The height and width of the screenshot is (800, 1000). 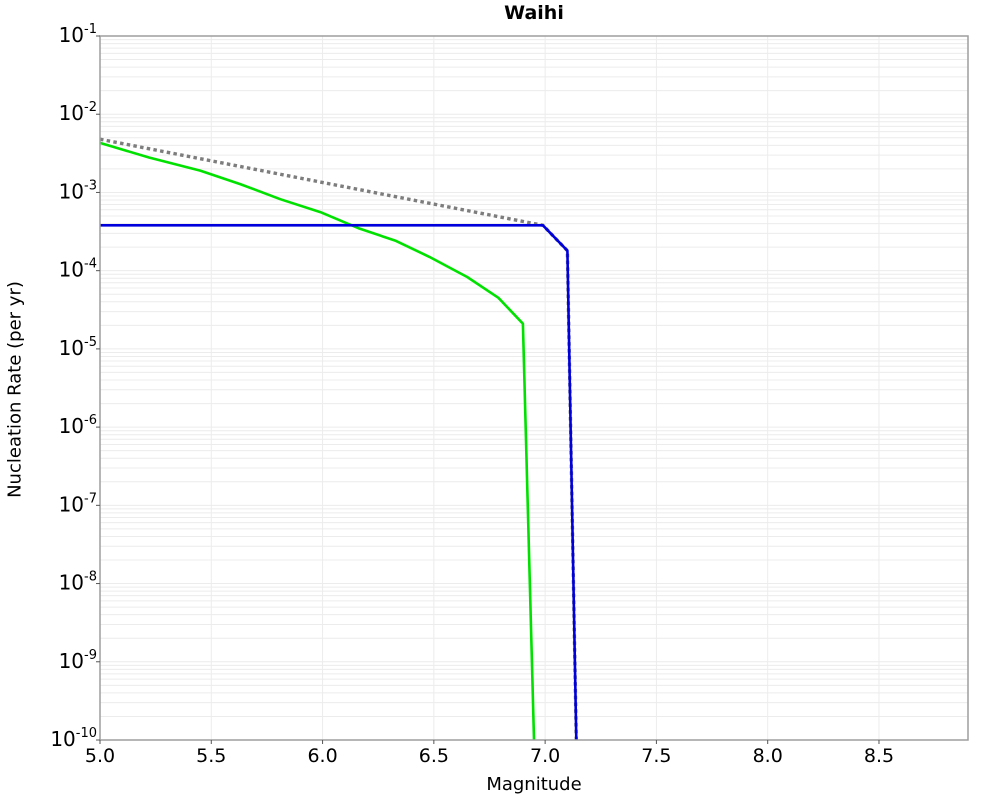 What do you see at coordinates (78, 660) in the screenshot?
I see `y-tick-label: 10⁻⁹` at bounding box center [78, 660].